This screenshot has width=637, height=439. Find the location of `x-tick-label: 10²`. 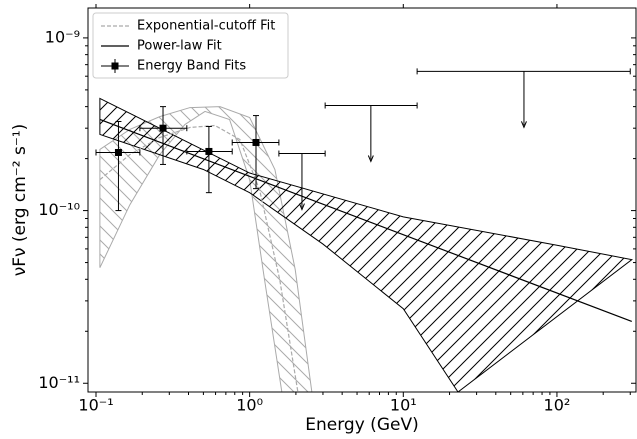

x-tick-label: 10² is located at coordinates (557, 405).